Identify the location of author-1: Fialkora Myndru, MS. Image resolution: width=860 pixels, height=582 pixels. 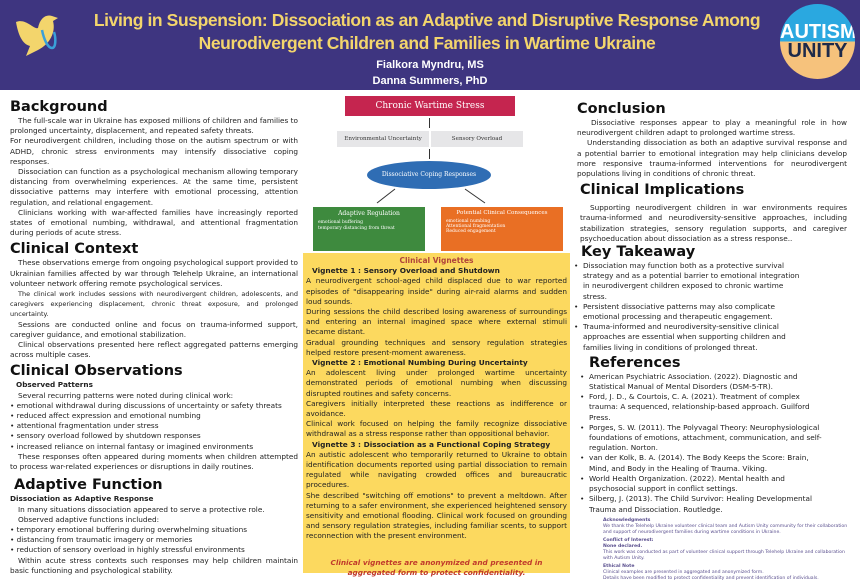
(430, 65).